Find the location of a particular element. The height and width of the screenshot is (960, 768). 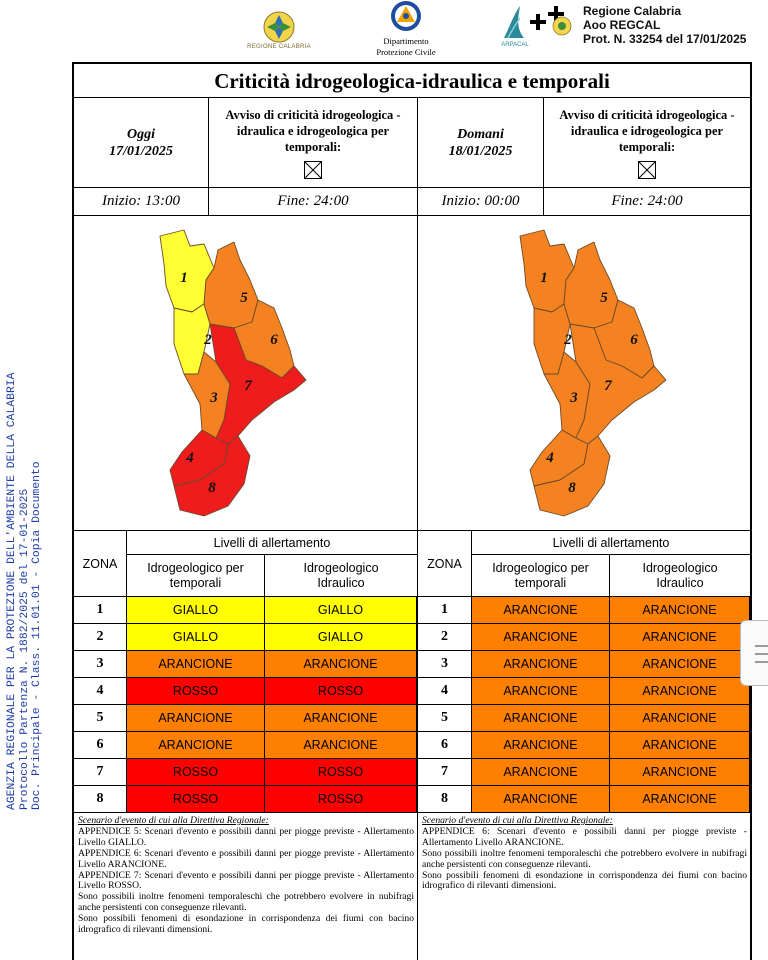

tomorrow-zone-number: 4 is located at coordinates (445, 691).